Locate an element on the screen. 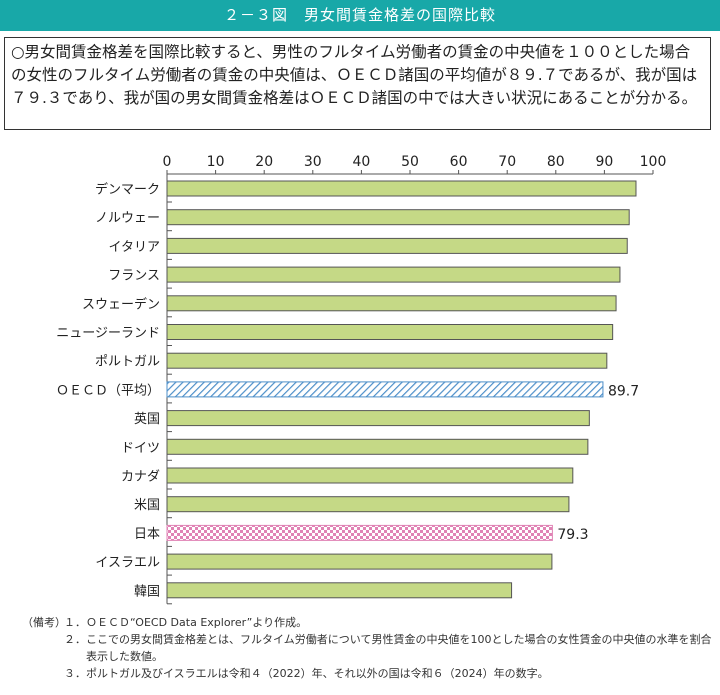  x-tick-label: 0 is located at coordinates (167, 162).